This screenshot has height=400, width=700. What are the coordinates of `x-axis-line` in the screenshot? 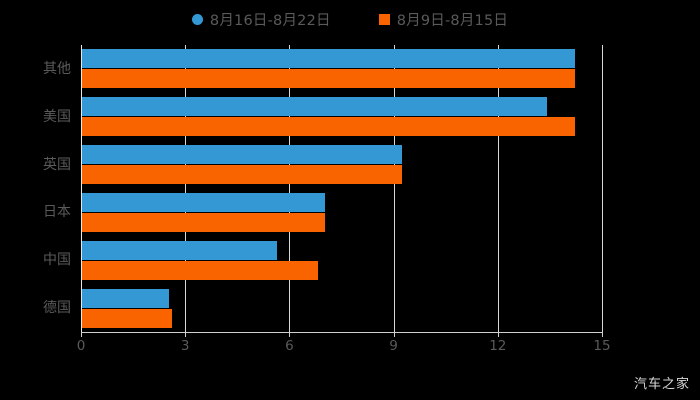 It's located at (342, 332).